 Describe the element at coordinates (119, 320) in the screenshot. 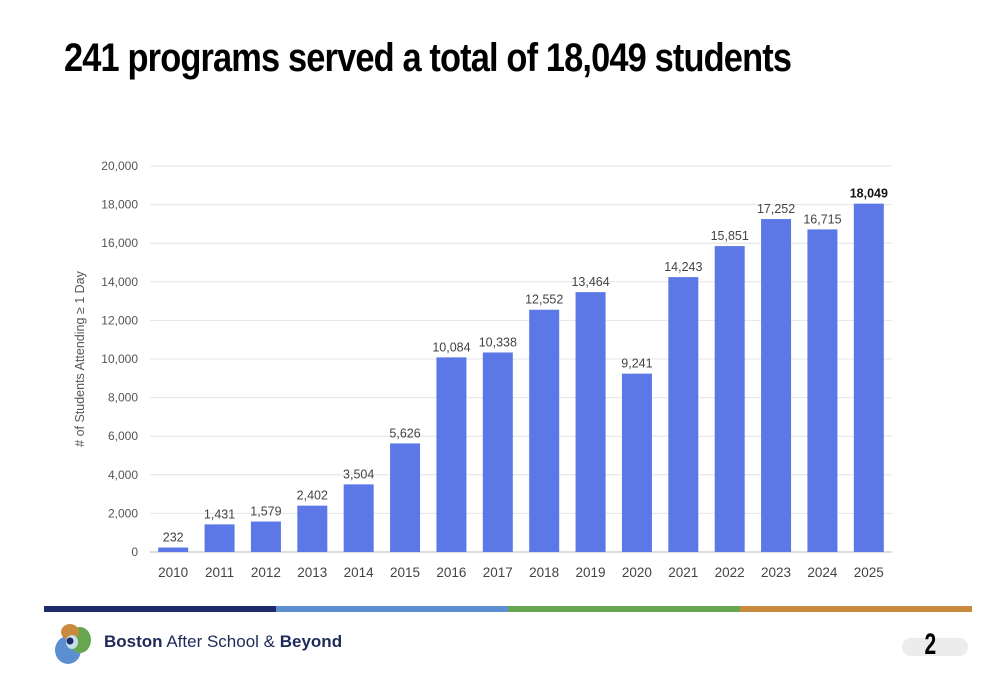

I see `y-tick-label: 12,000` at that location.